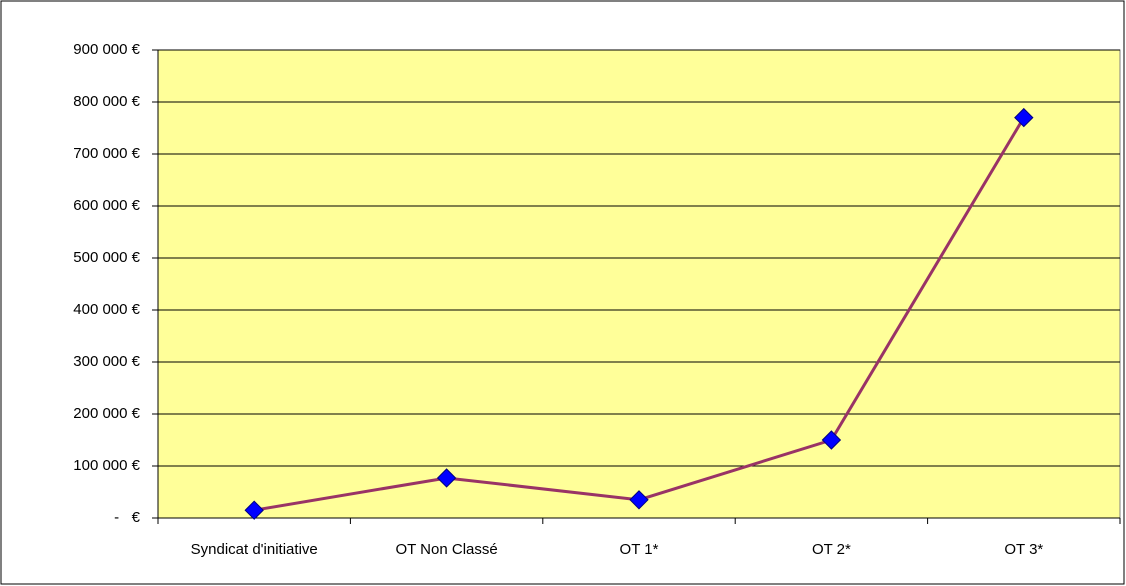  I want to click on x-tick-label: OT 2*, so click(831, 549).